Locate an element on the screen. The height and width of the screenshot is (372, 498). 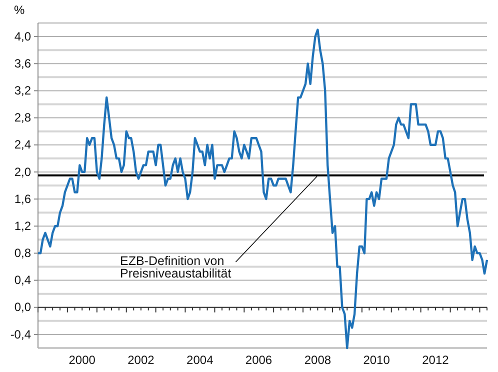
y-tick-label: 2,4 is located at coordinates (23, 145).